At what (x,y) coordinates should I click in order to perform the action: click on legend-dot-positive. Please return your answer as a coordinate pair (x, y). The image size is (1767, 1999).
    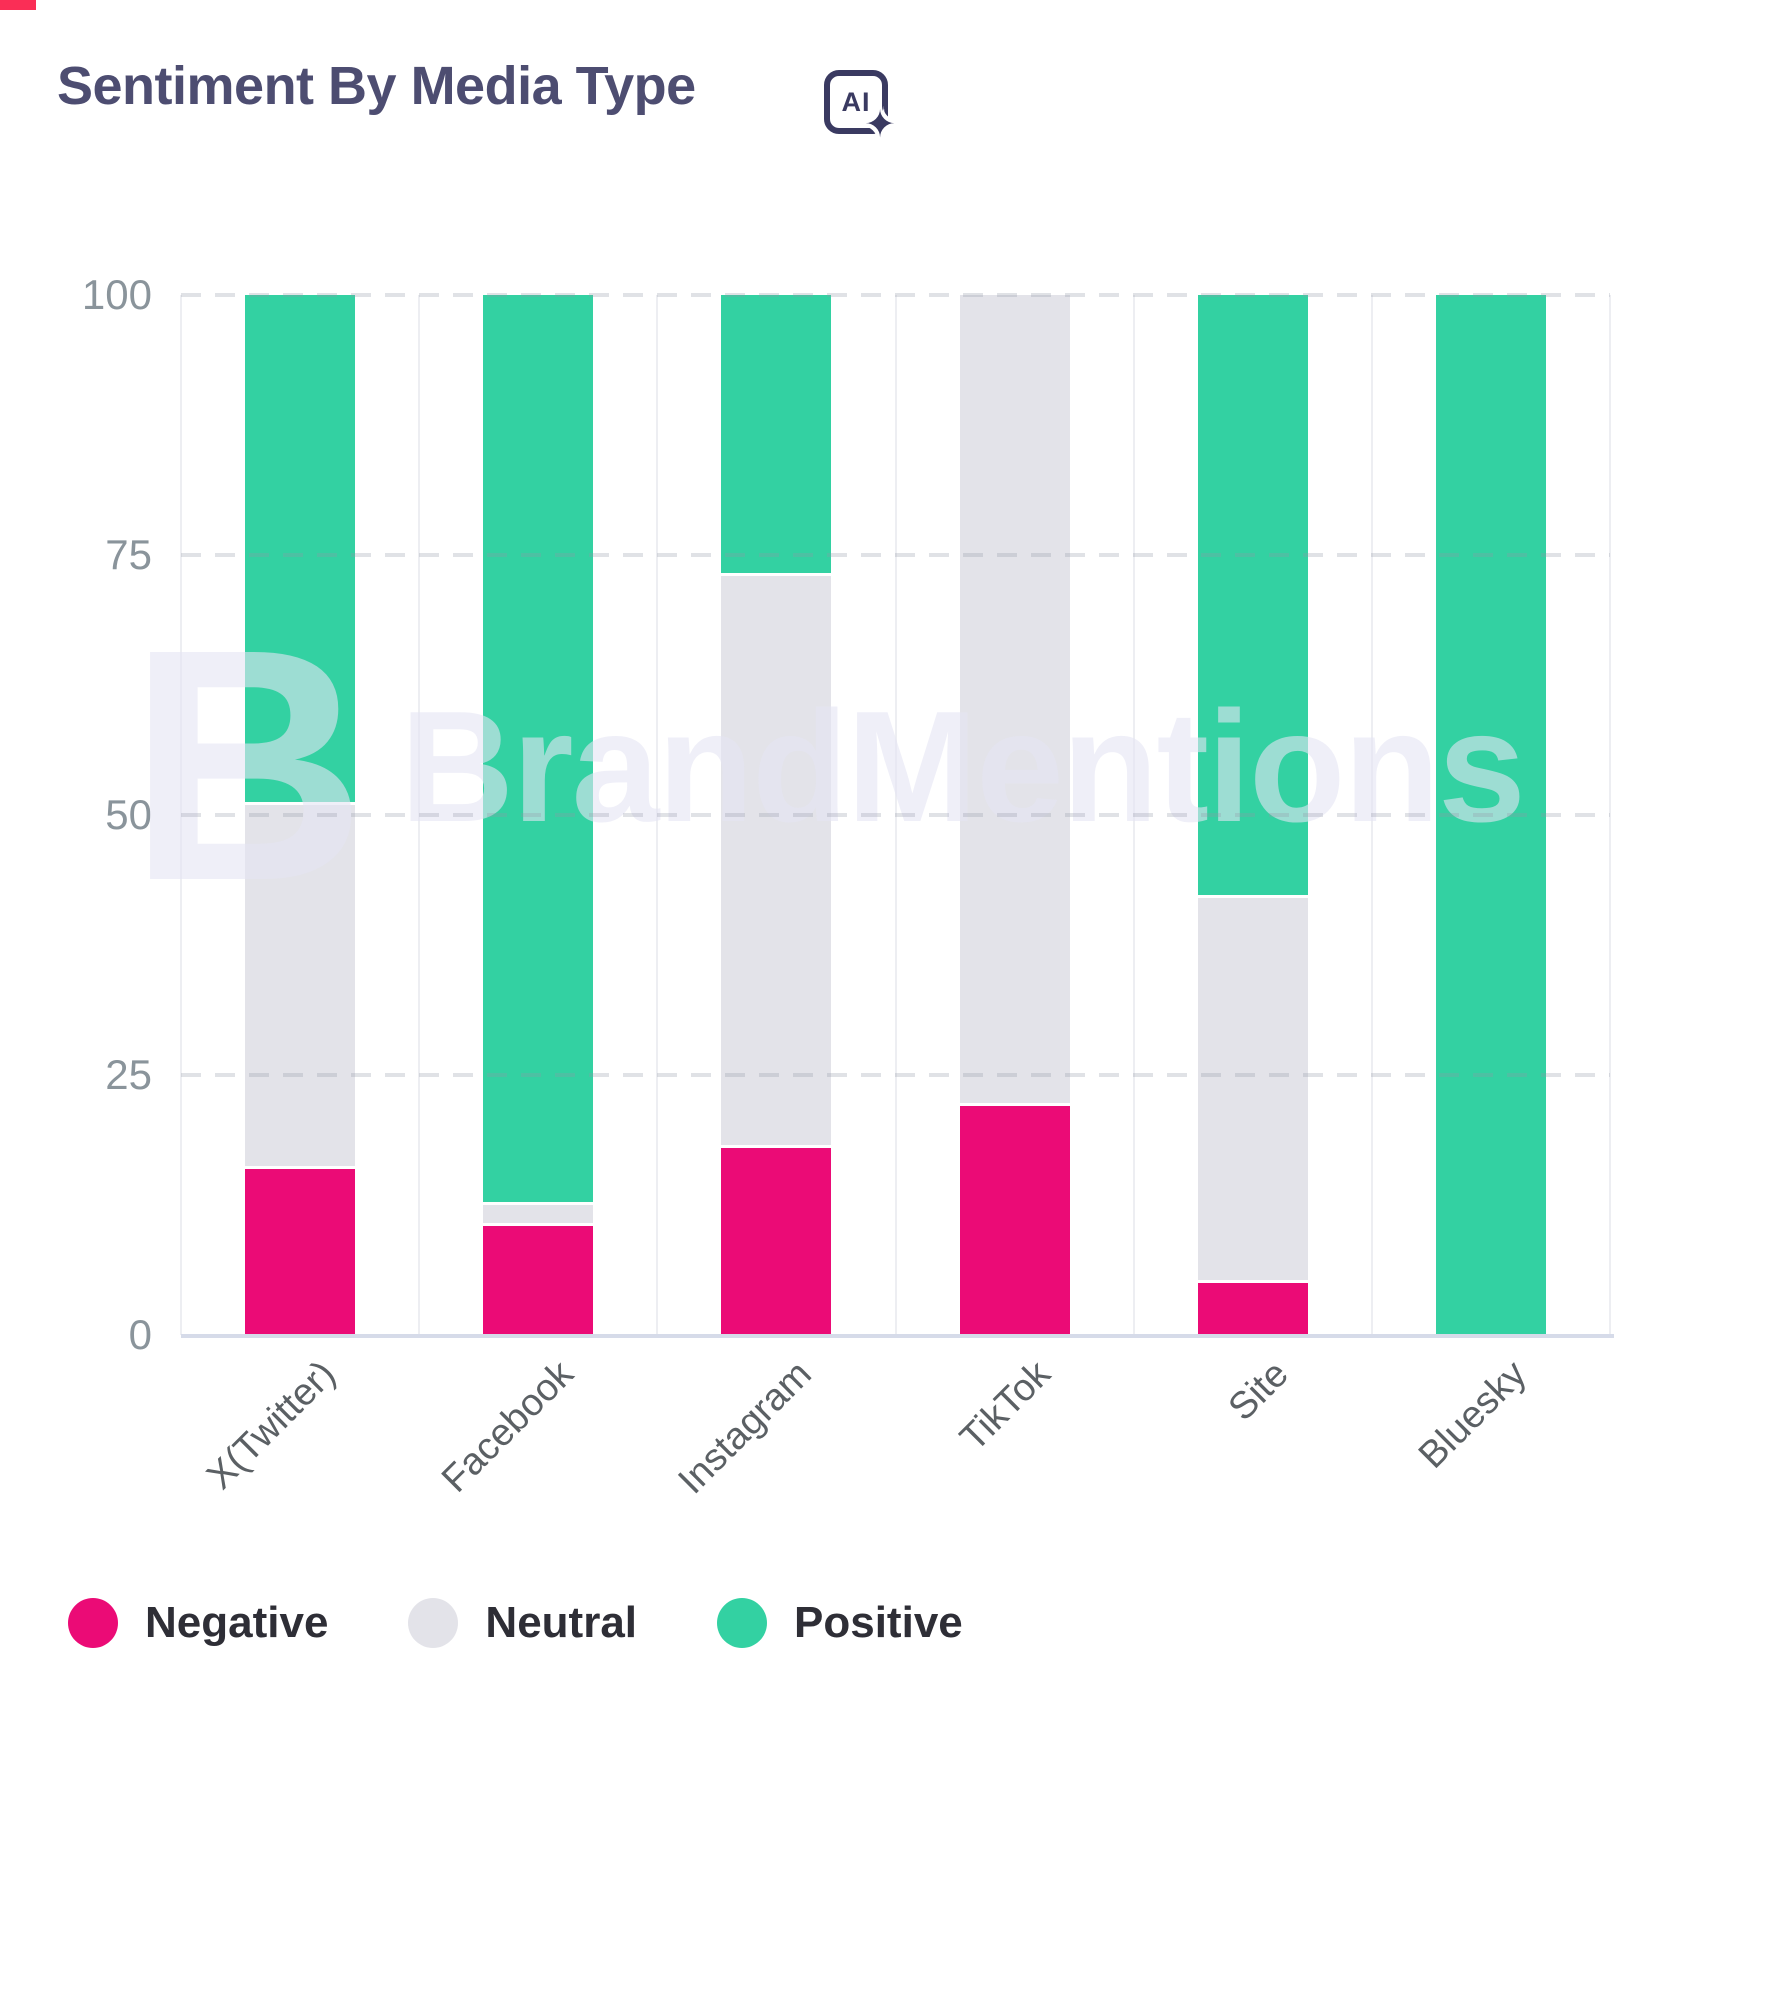
    Looking at the image, I should click on (742, 1623).